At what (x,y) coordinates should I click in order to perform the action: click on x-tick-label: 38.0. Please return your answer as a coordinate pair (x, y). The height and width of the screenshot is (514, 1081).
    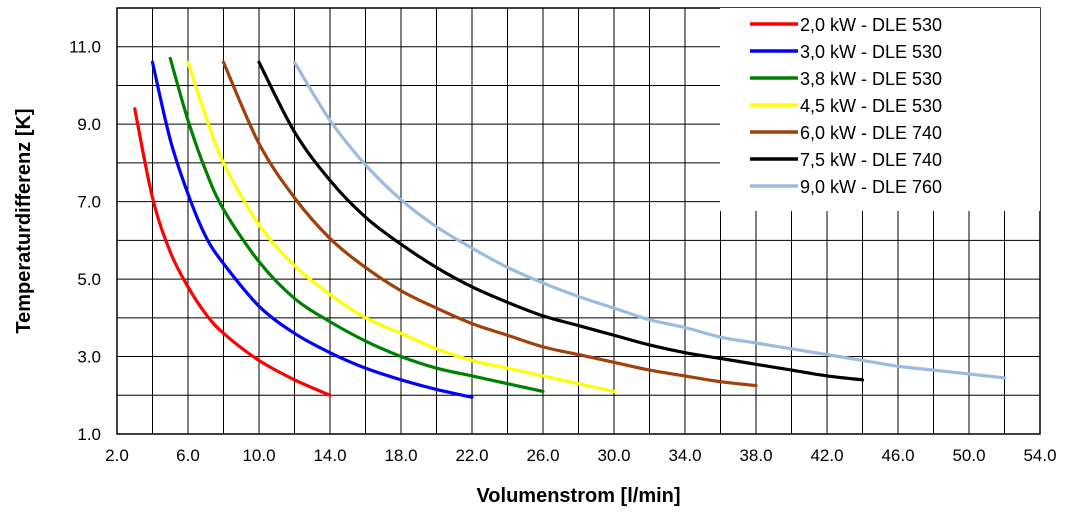
    Looking at the image, I should click on (755, 455).